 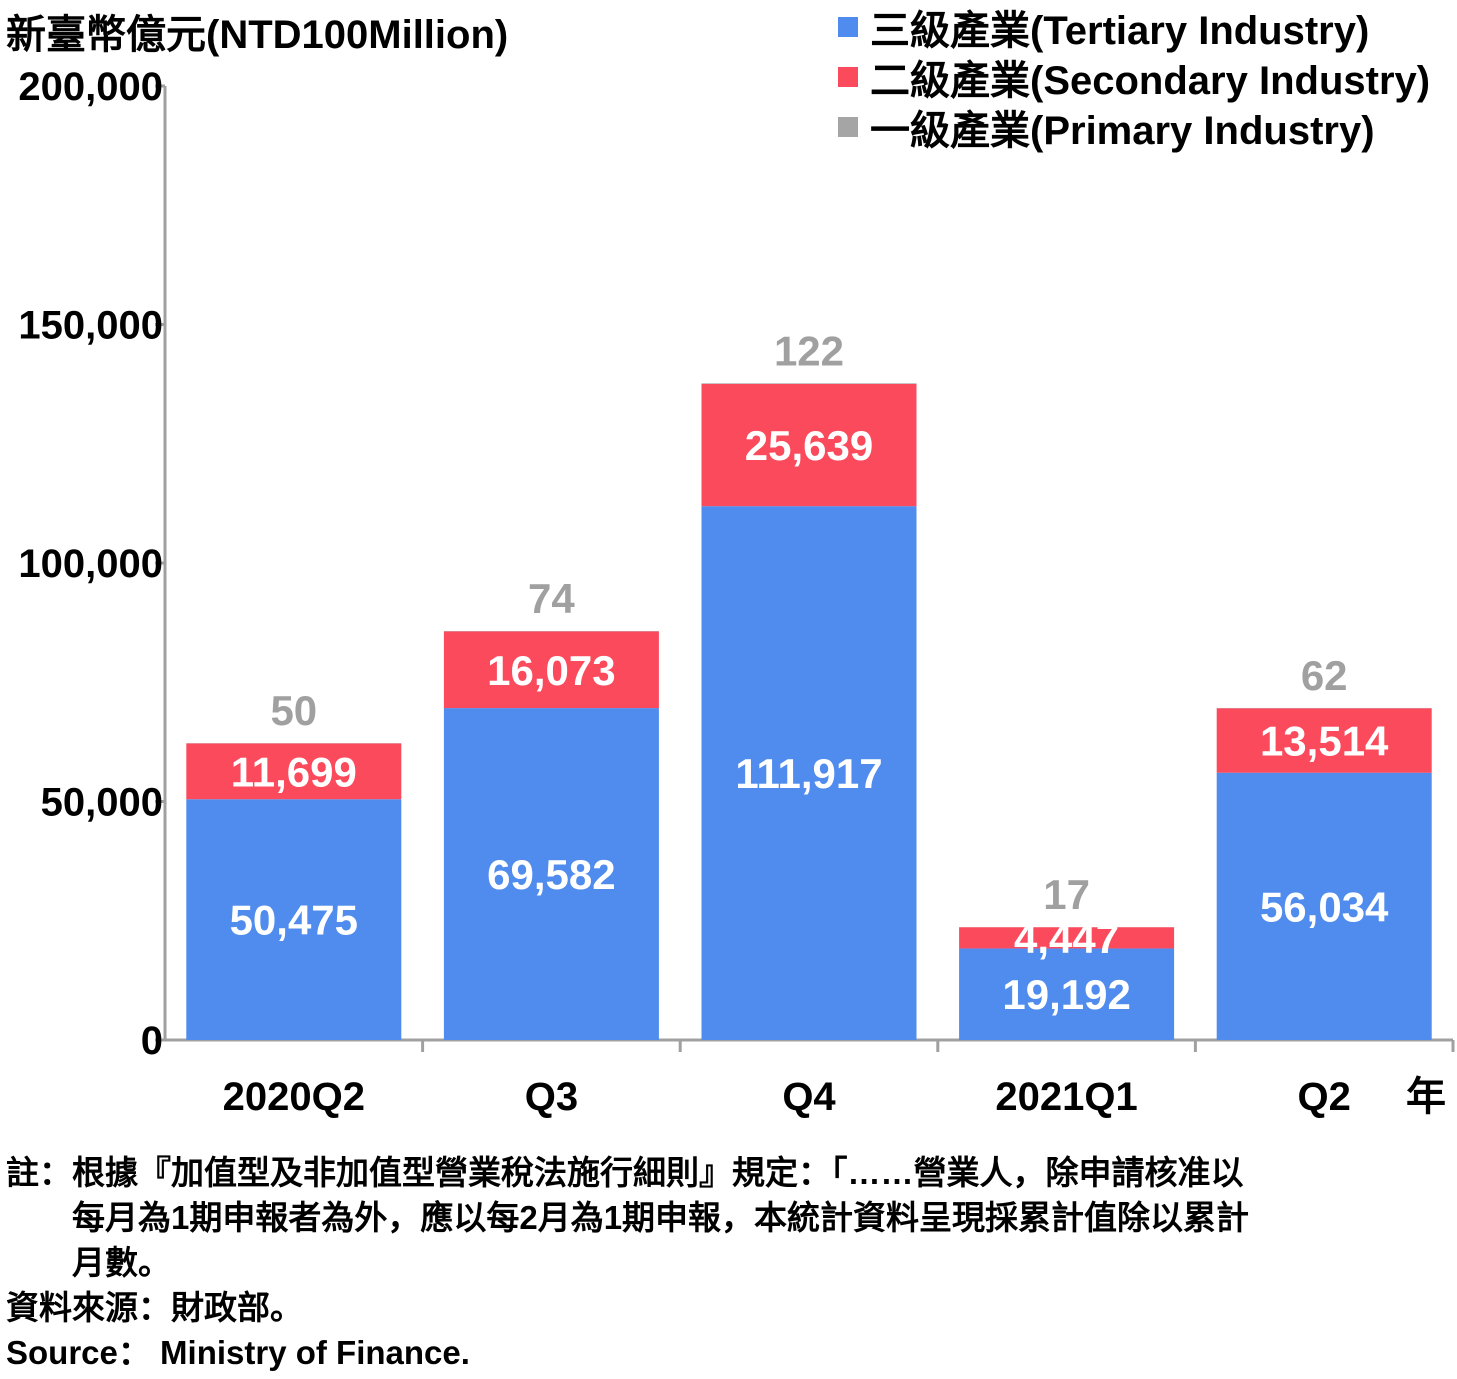 I want to click on data-label-secondary: 13,514, so click(x=1324, y=740).